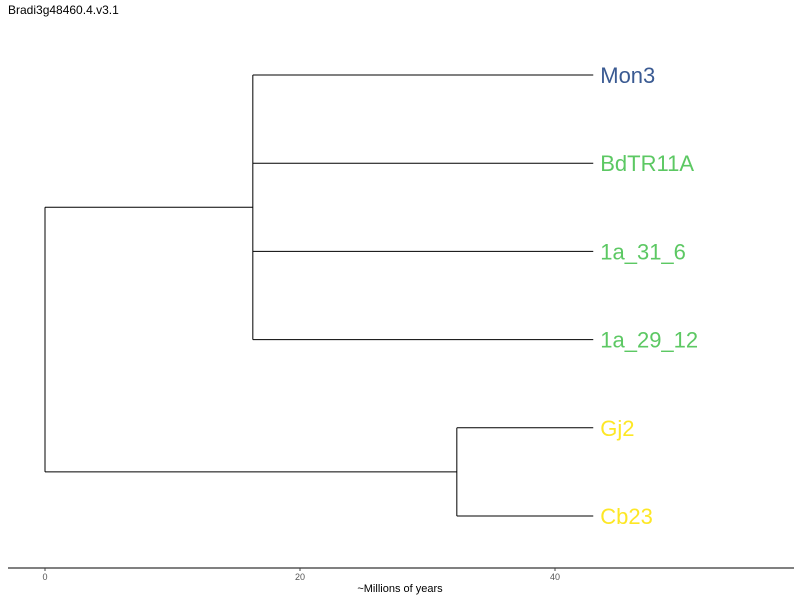 This screenshot has height=600, width=800. What do you see at coordinates (400, 589) in the screenshot?
I see `x-axis-label: ~Millions of years` at bounding box center [400, 589].